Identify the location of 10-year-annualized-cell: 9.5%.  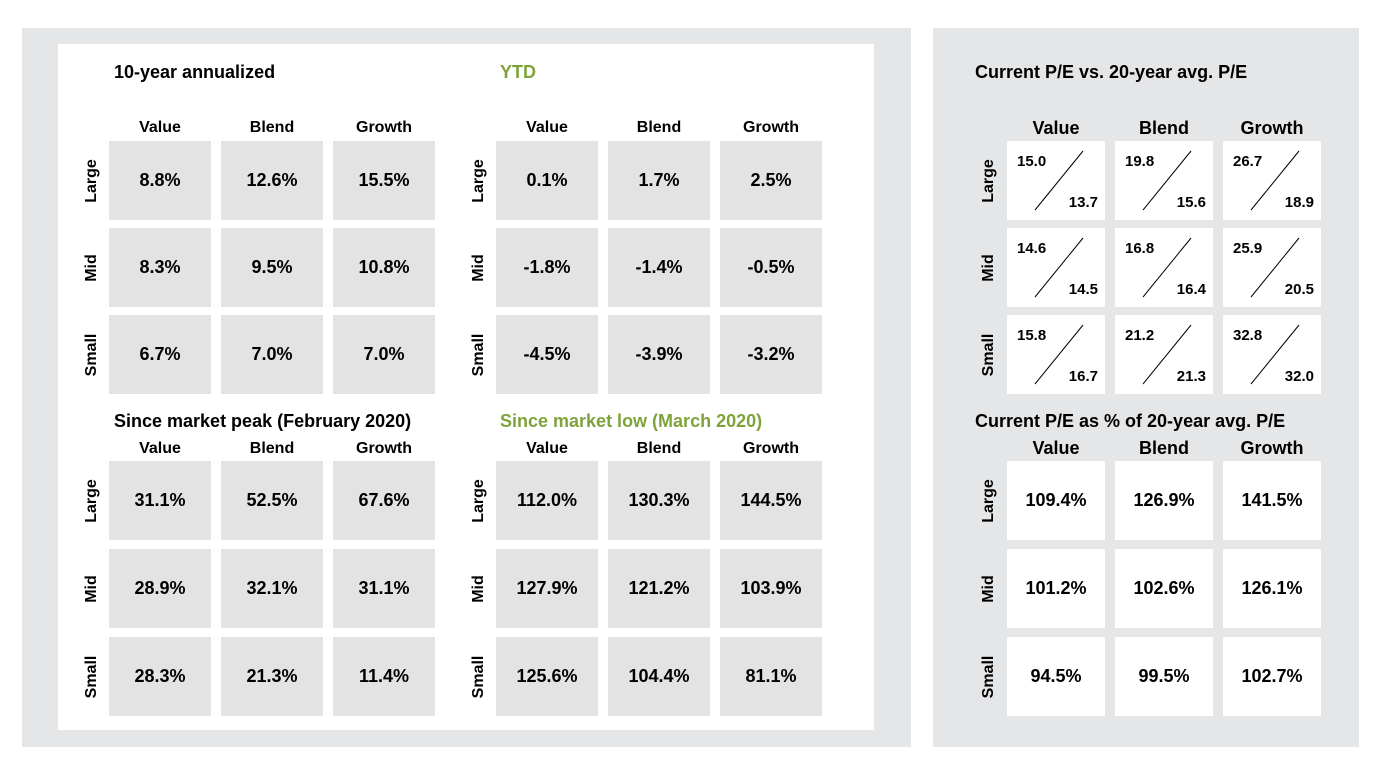
(272, 267).